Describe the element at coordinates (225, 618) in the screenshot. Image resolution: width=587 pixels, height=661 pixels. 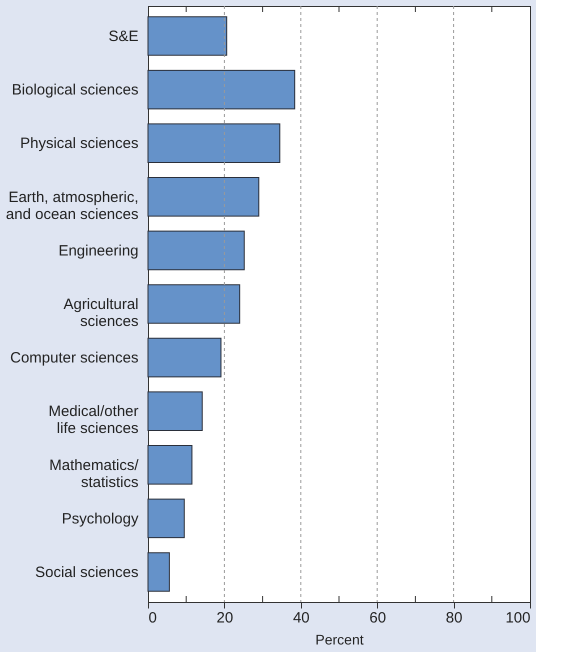
I see `x-tick-label: 20` at that location.